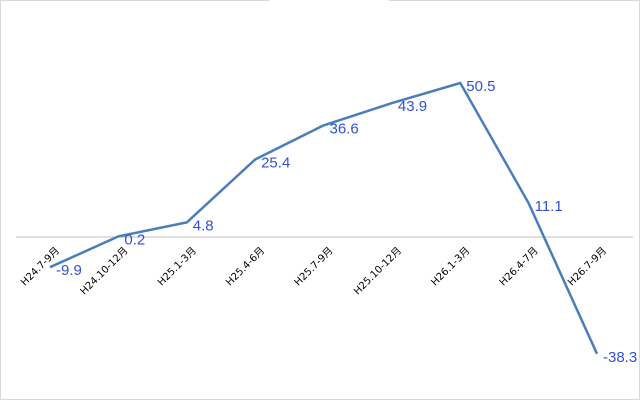 Image resolution: width=640 pixels, height=401 pixels. I want to click on data-label: -9.9, so click(69, 270).